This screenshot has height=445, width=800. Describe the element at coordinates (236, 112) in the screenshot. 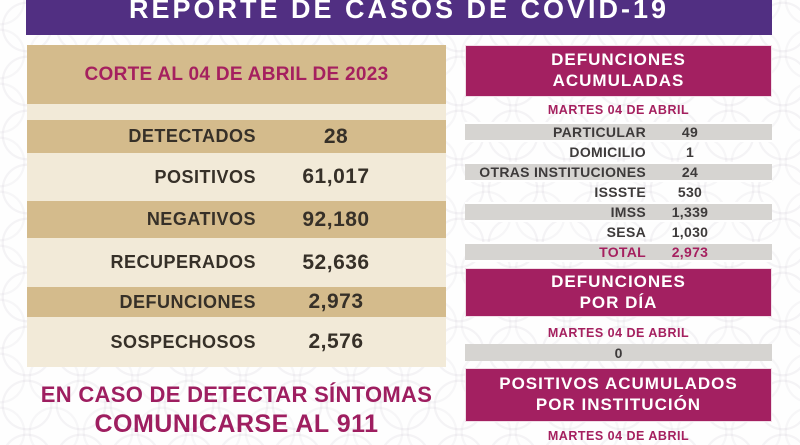

I see `table-spacer` at that location.